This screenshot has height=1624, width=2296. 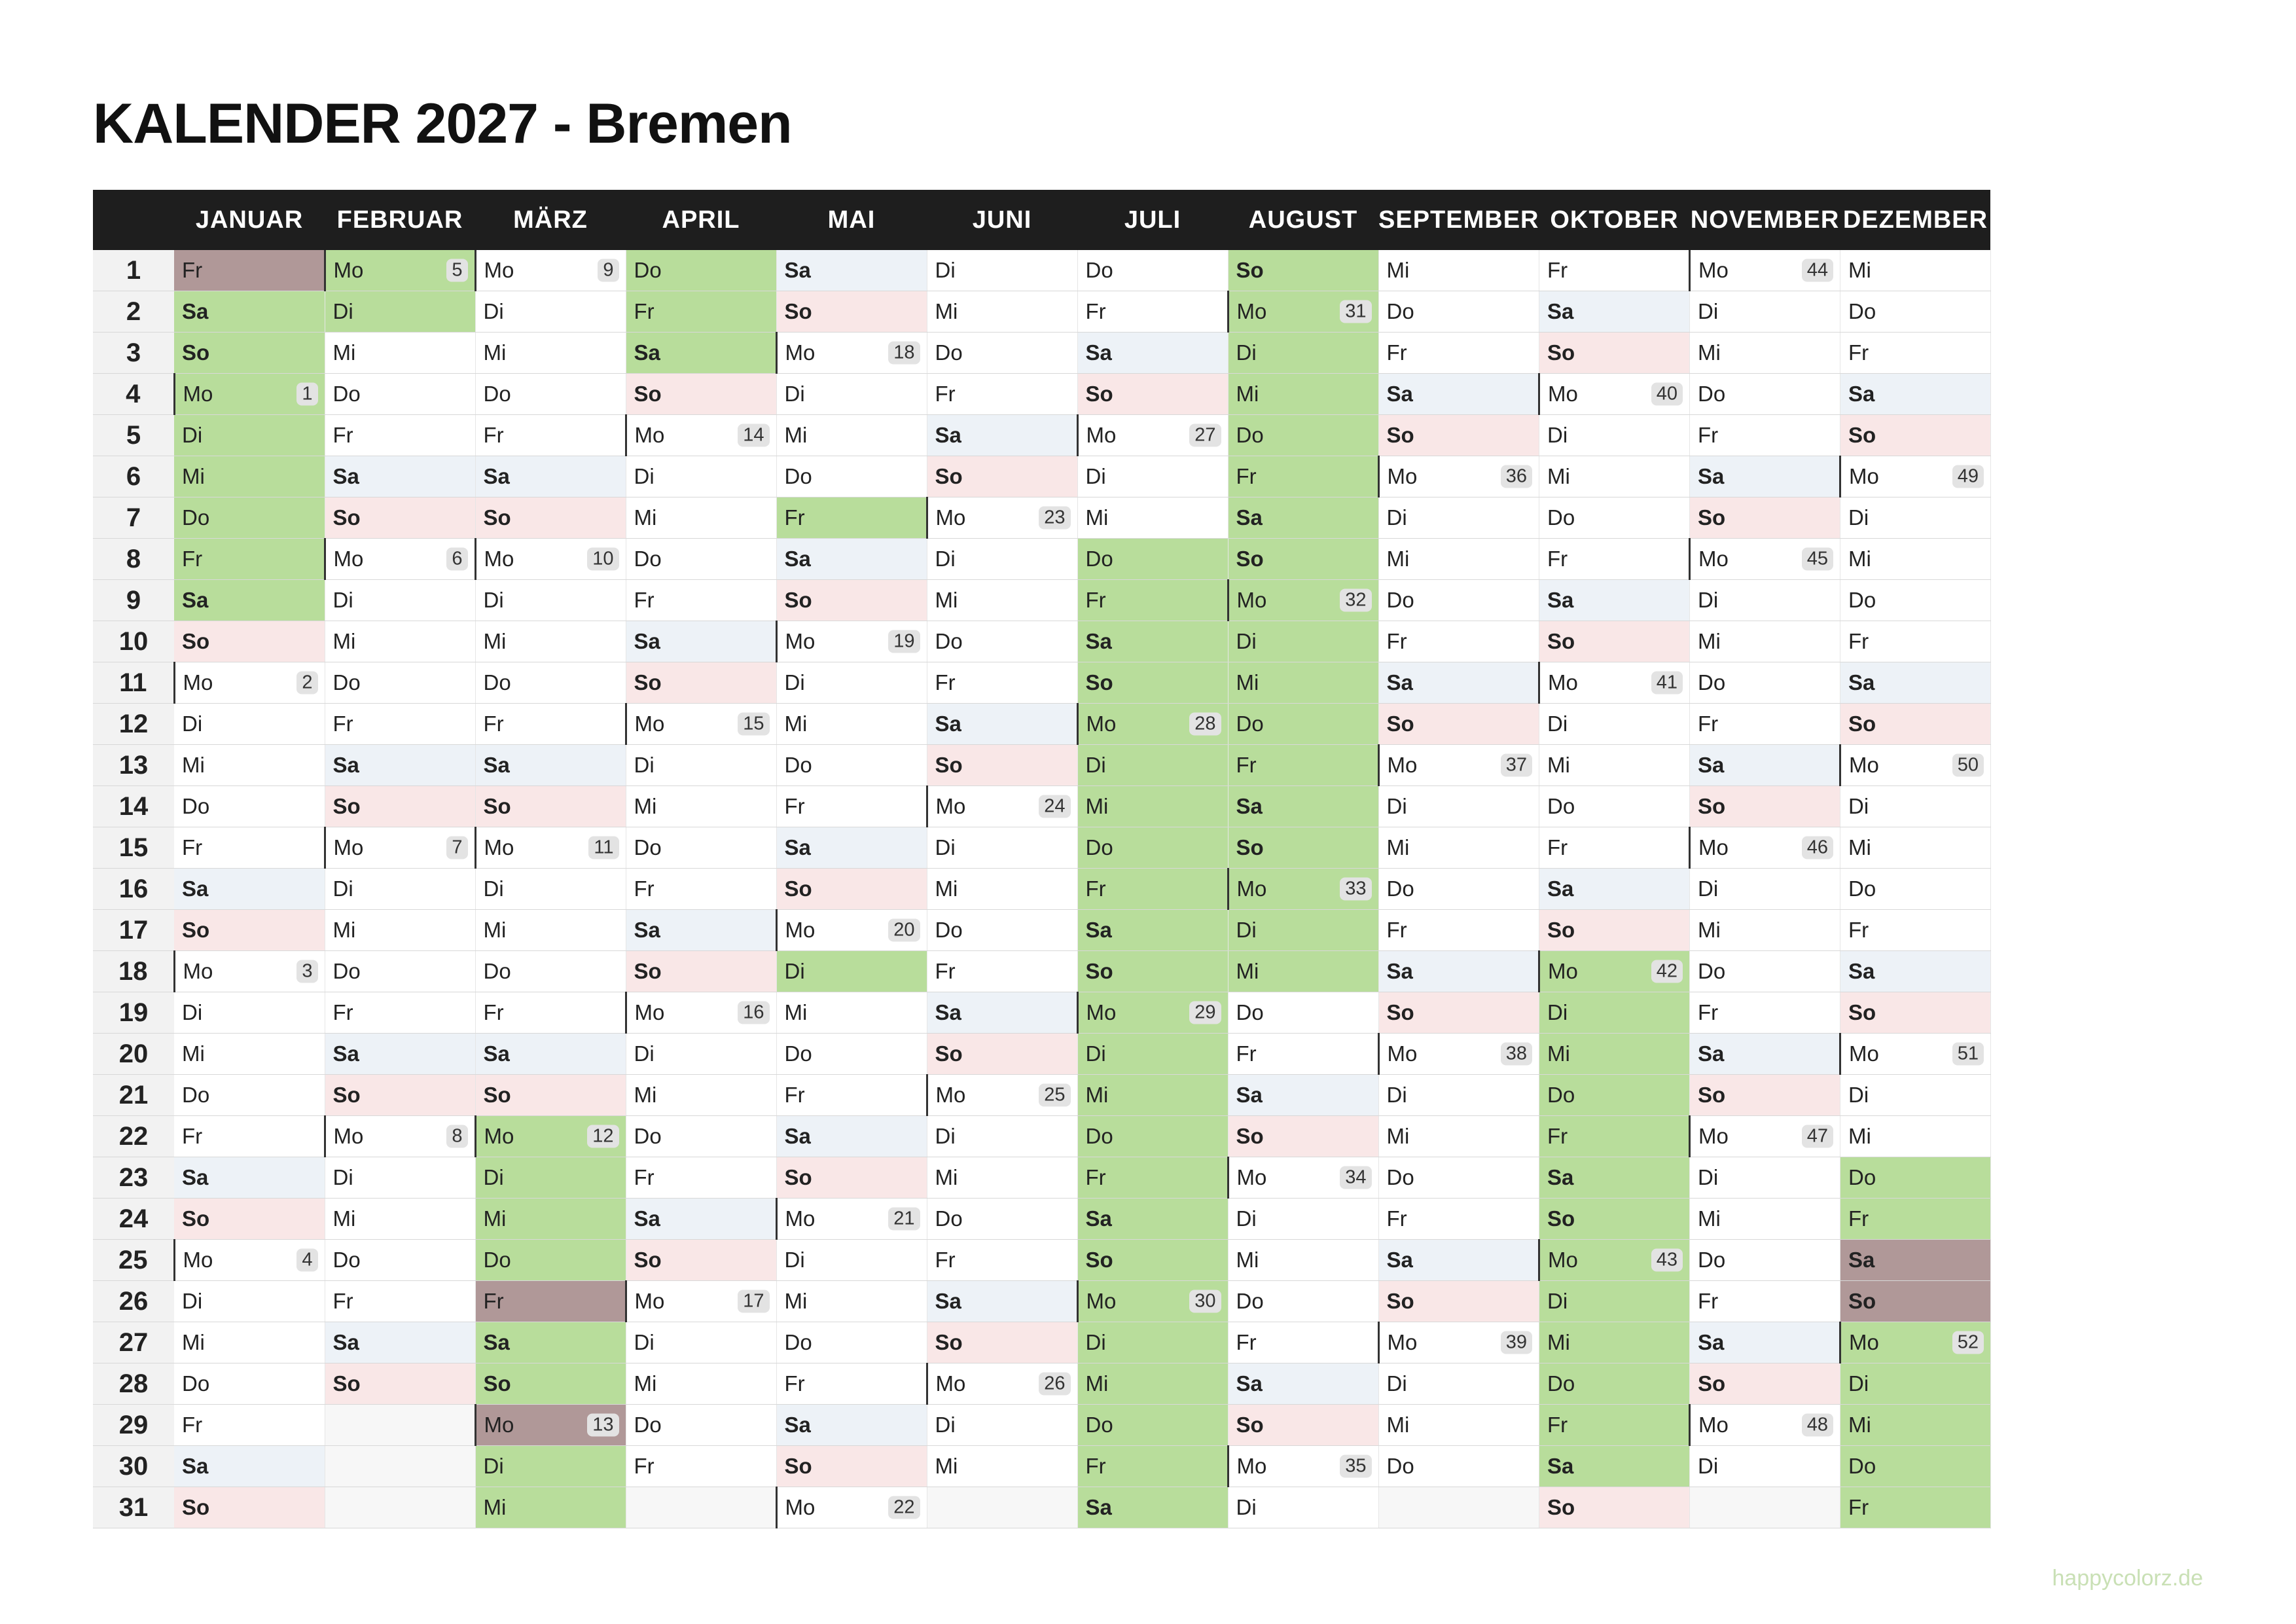 What do you see at coordinates (133, 559) in the screenshot?
I see `day-number: 8` at bounding box center [133, 559].